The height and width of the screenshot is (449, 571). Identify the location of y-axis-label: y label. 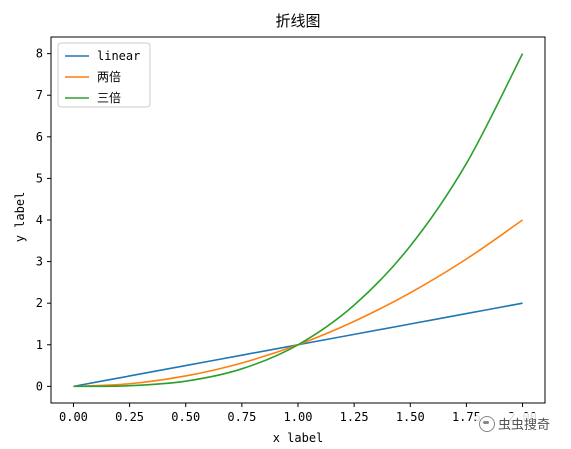
(20, 217).